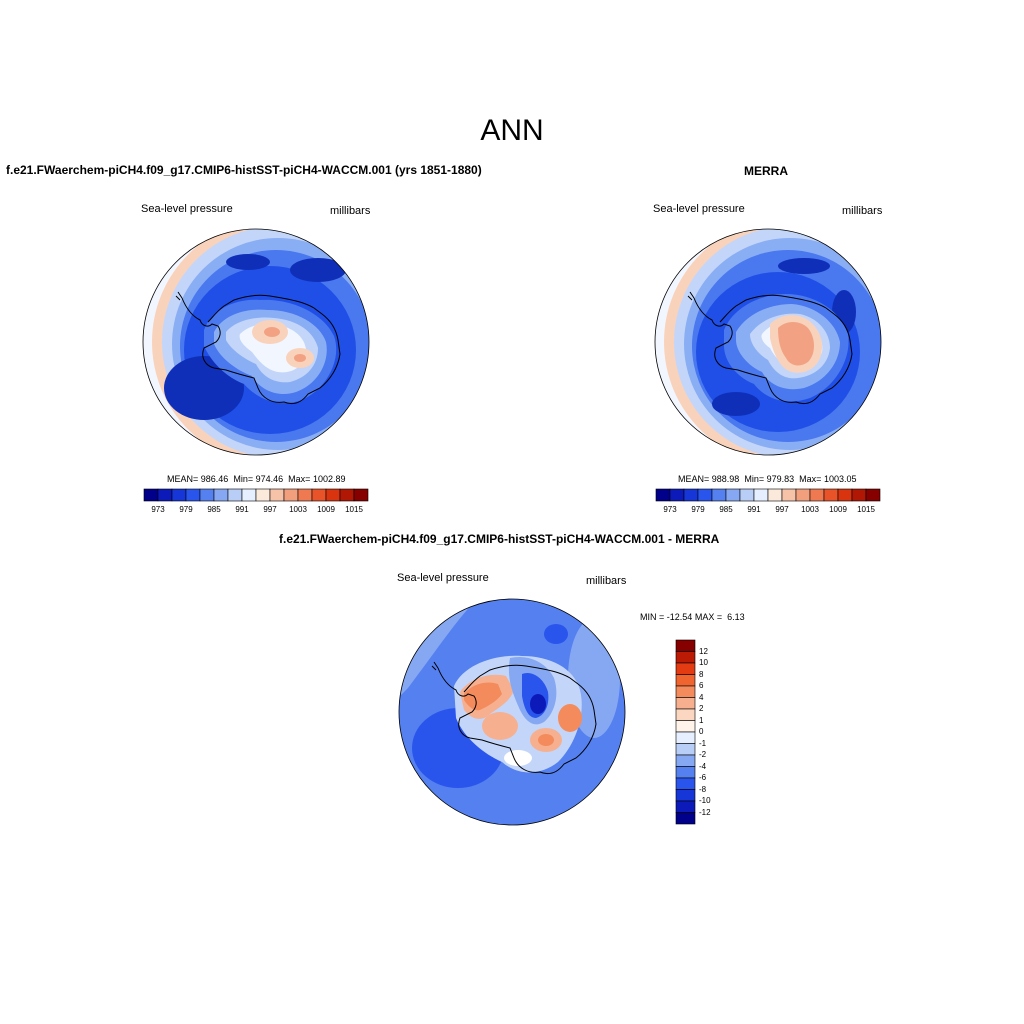 Image resolution: width=1024 pixels, height=1024 pixels. I want to click on diff-colorbar-tick: 4, so click(701, 697).